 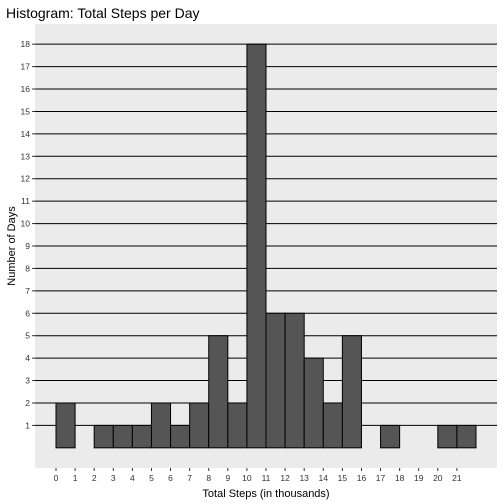 I want to click on x-tick-label: 15, so click(x=343, y=478).